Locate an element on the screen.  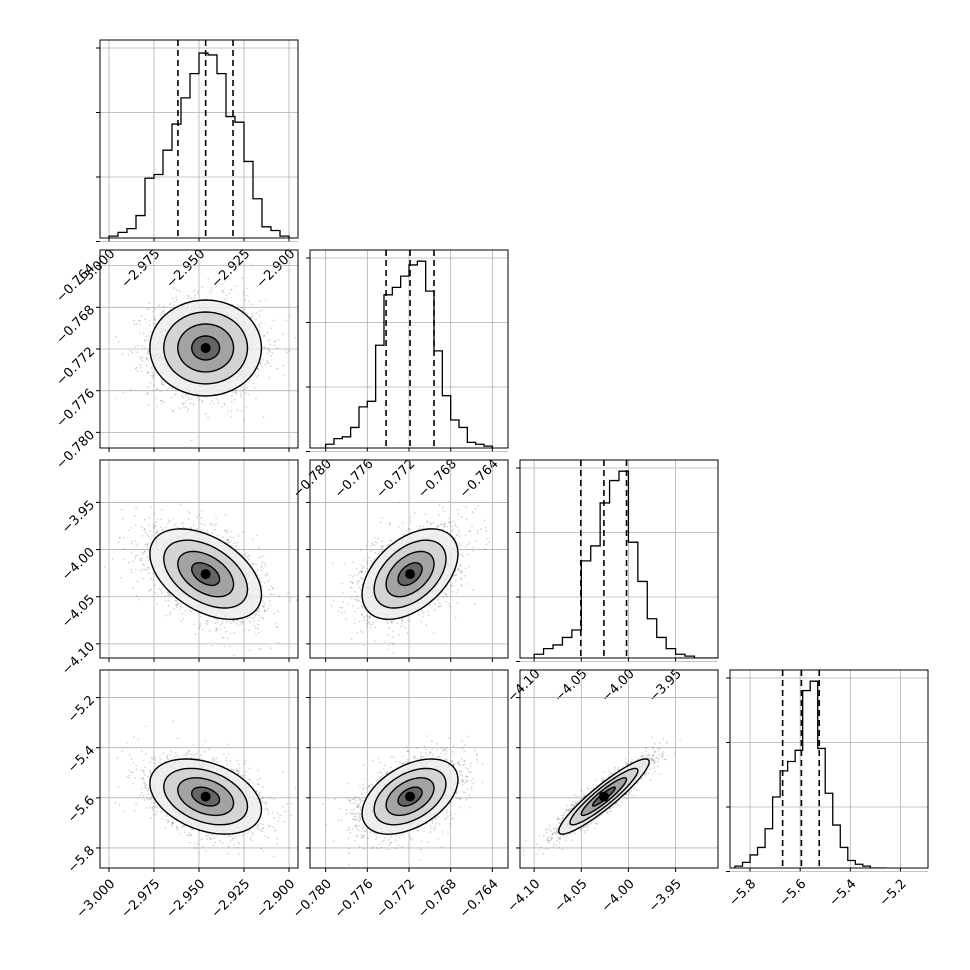
x-tick-label: −0.780 is located at coordinates (312, 479).